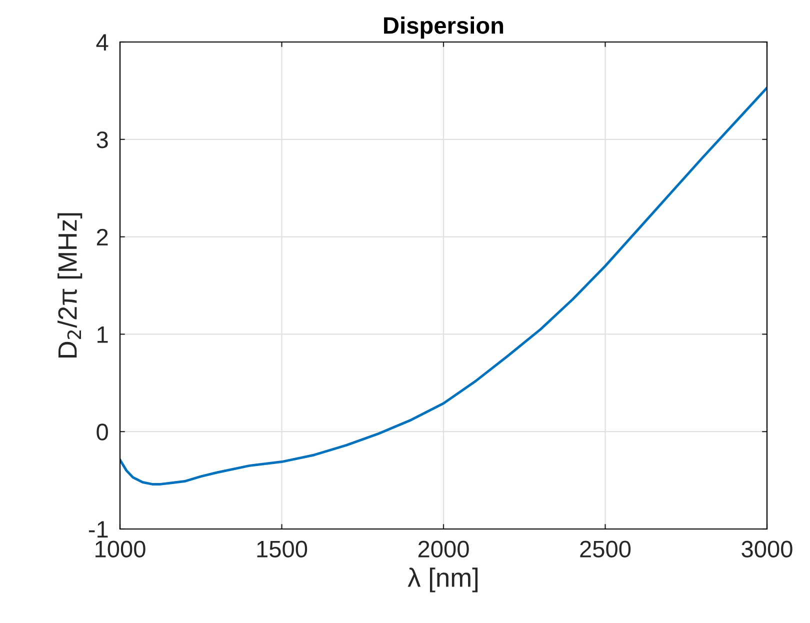 The height and width of the screenshot is (623, 810). Describe the element at coordinates (98, 529) in the screenshot. I see `y-tick-label: -1` at that location.